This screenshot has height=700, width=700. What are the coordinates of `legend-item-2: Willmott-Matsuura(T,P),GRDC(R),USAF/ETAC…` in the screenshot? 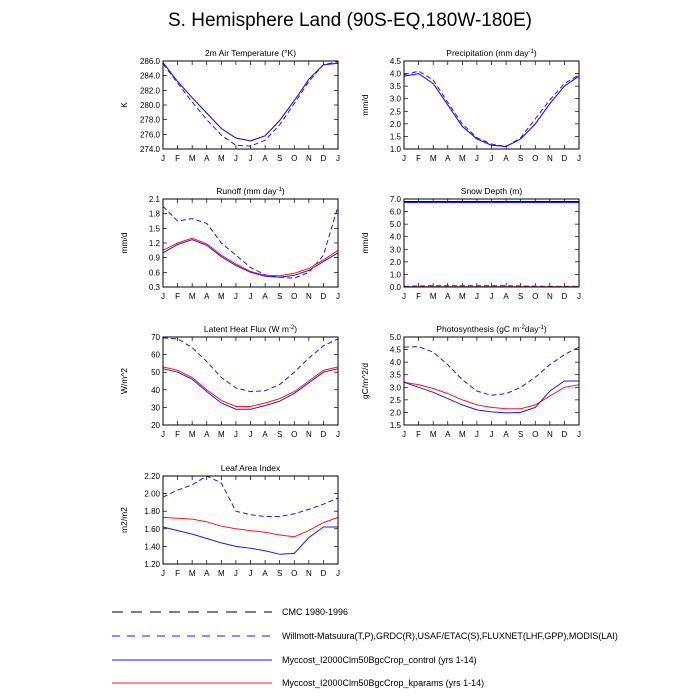 It's located at (365, 636).